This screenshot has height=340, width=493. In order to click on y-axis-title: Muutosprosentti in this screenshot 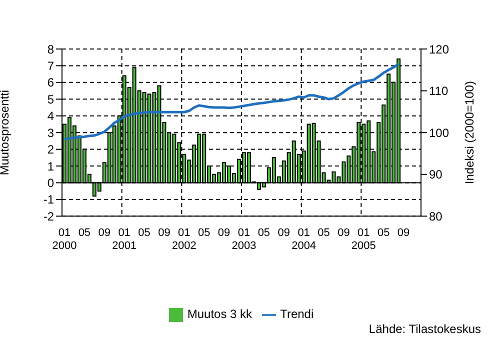, I will do `click(6, 133)`.